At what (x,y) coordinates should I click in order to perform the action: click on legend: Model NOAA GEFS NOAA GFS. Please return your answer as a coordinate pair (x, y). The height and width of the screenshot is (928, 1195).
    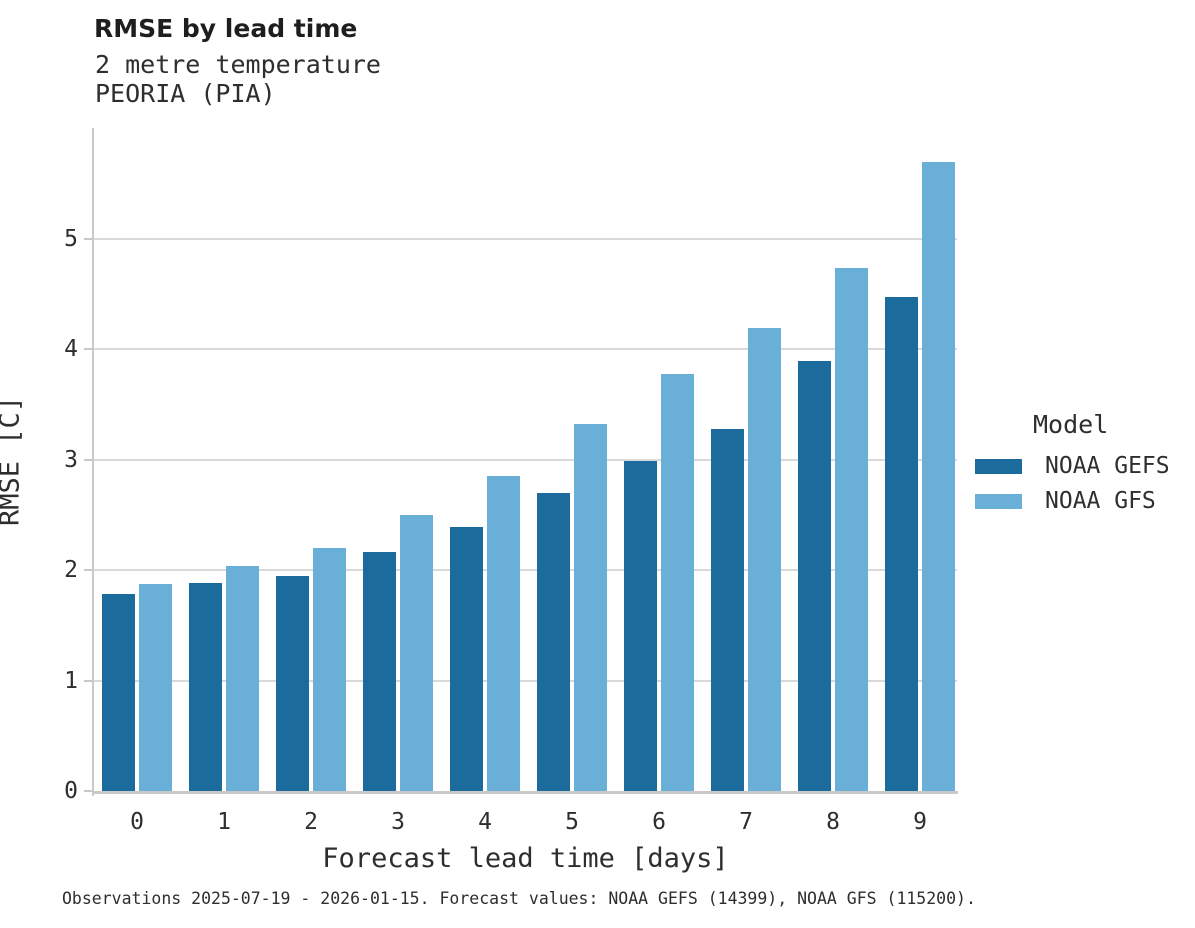
    Looking at the image, I should click on (1082, 466).